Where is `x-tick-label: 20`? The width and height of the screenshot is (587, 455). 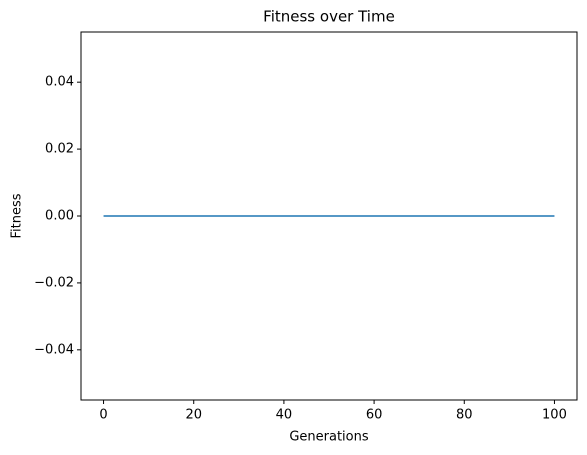 x-tick-label: 20 is located at coordinates (193, 415).